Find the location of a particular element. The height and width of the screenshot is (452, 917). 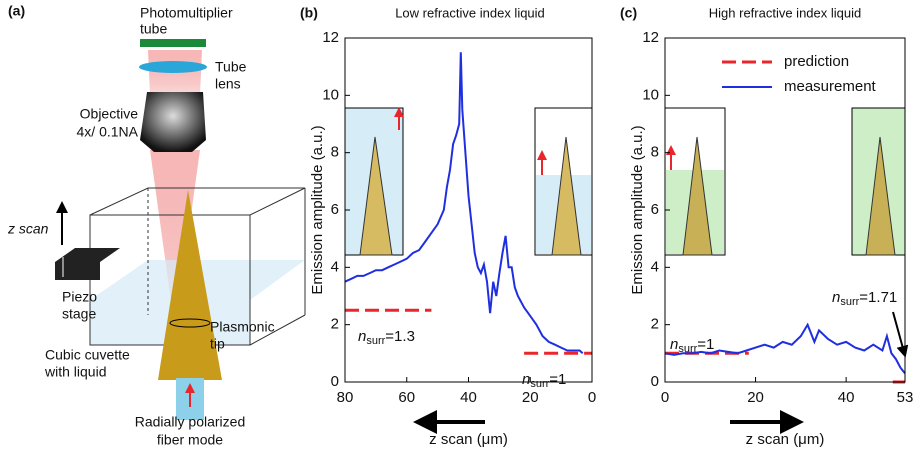

panel-label: (b) is located at coordinates (309, 13).